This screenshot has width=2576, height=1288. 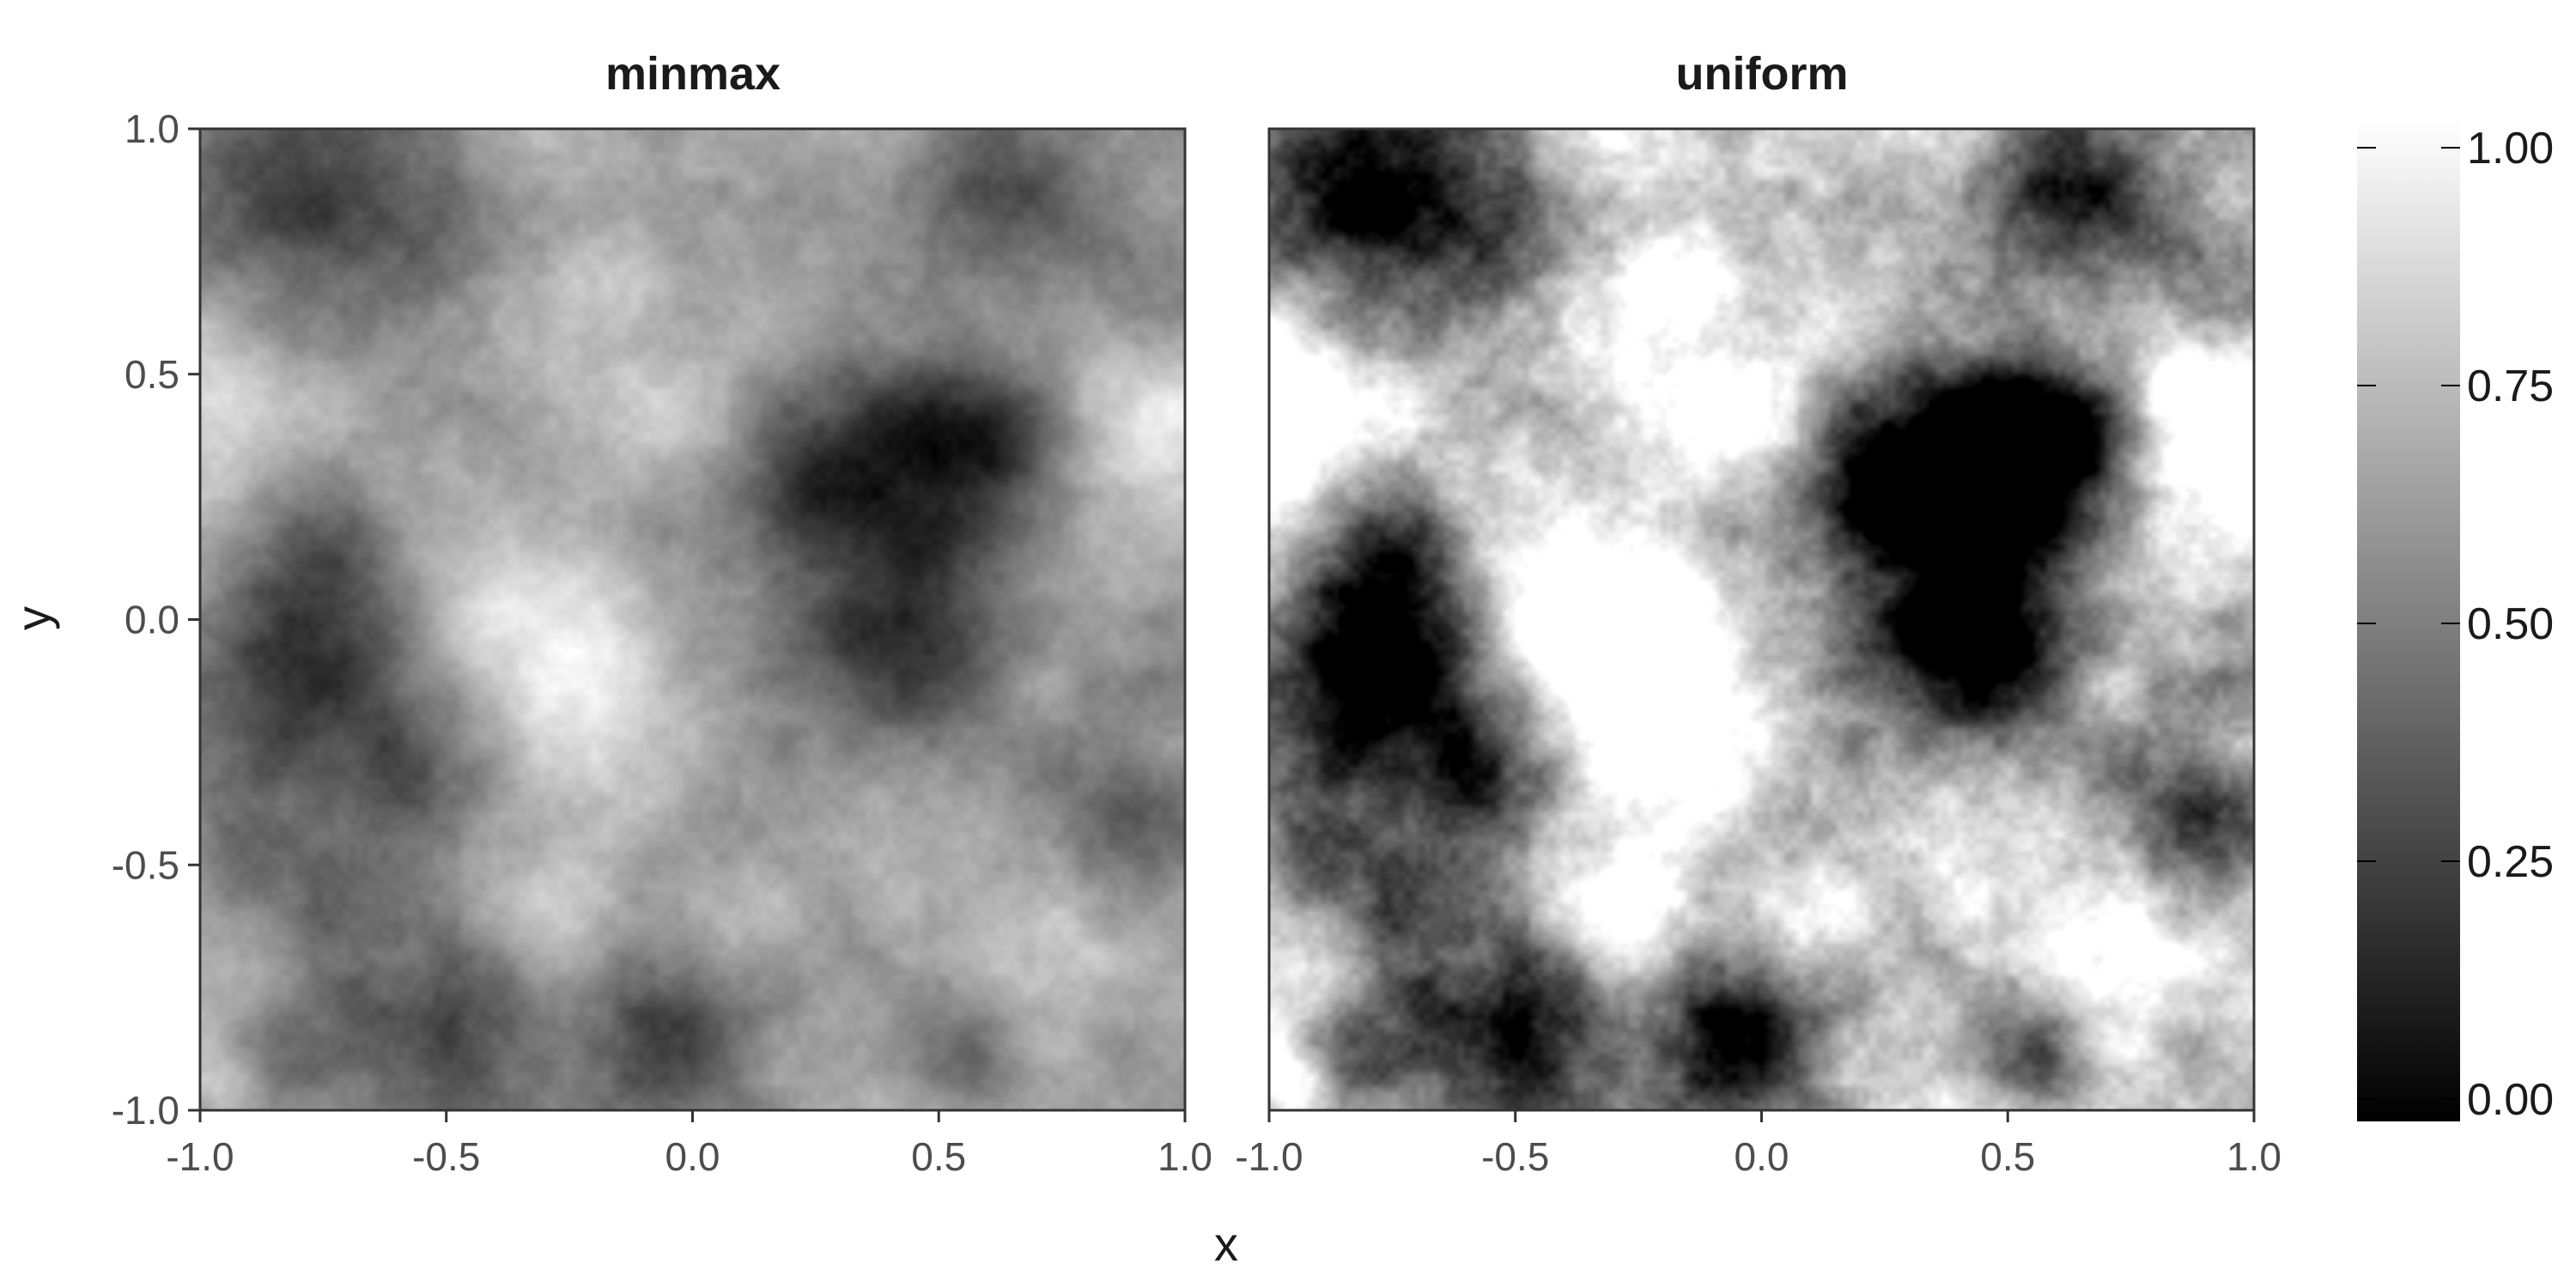 What do you see at coordinates (33, 618) in the screenshot?
I see `y-axis-title: y` at bounding box center [33, 618].